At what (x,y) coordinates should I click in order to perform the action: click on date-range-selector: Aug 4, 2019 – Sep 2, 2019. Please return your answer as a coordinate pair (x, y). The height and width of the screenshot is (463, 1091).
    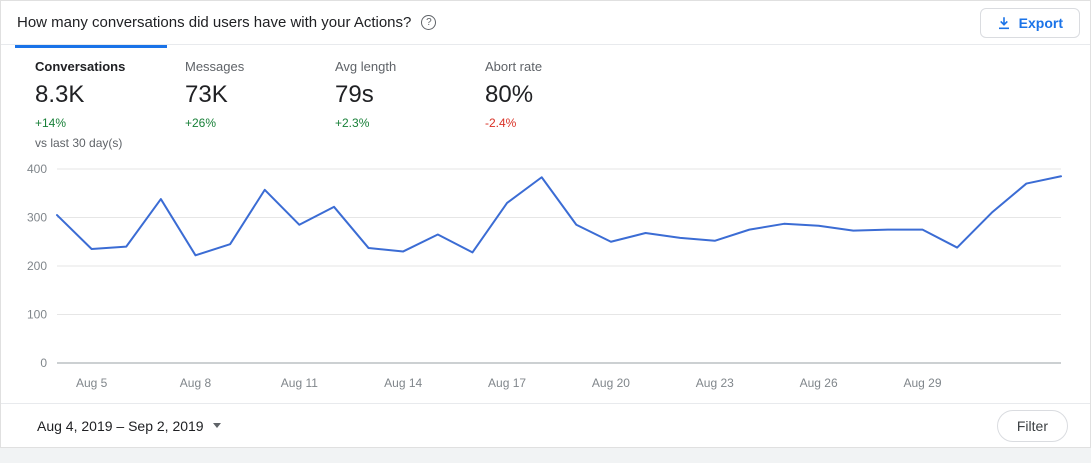
    Looking at the image, I should click on (129, 426).